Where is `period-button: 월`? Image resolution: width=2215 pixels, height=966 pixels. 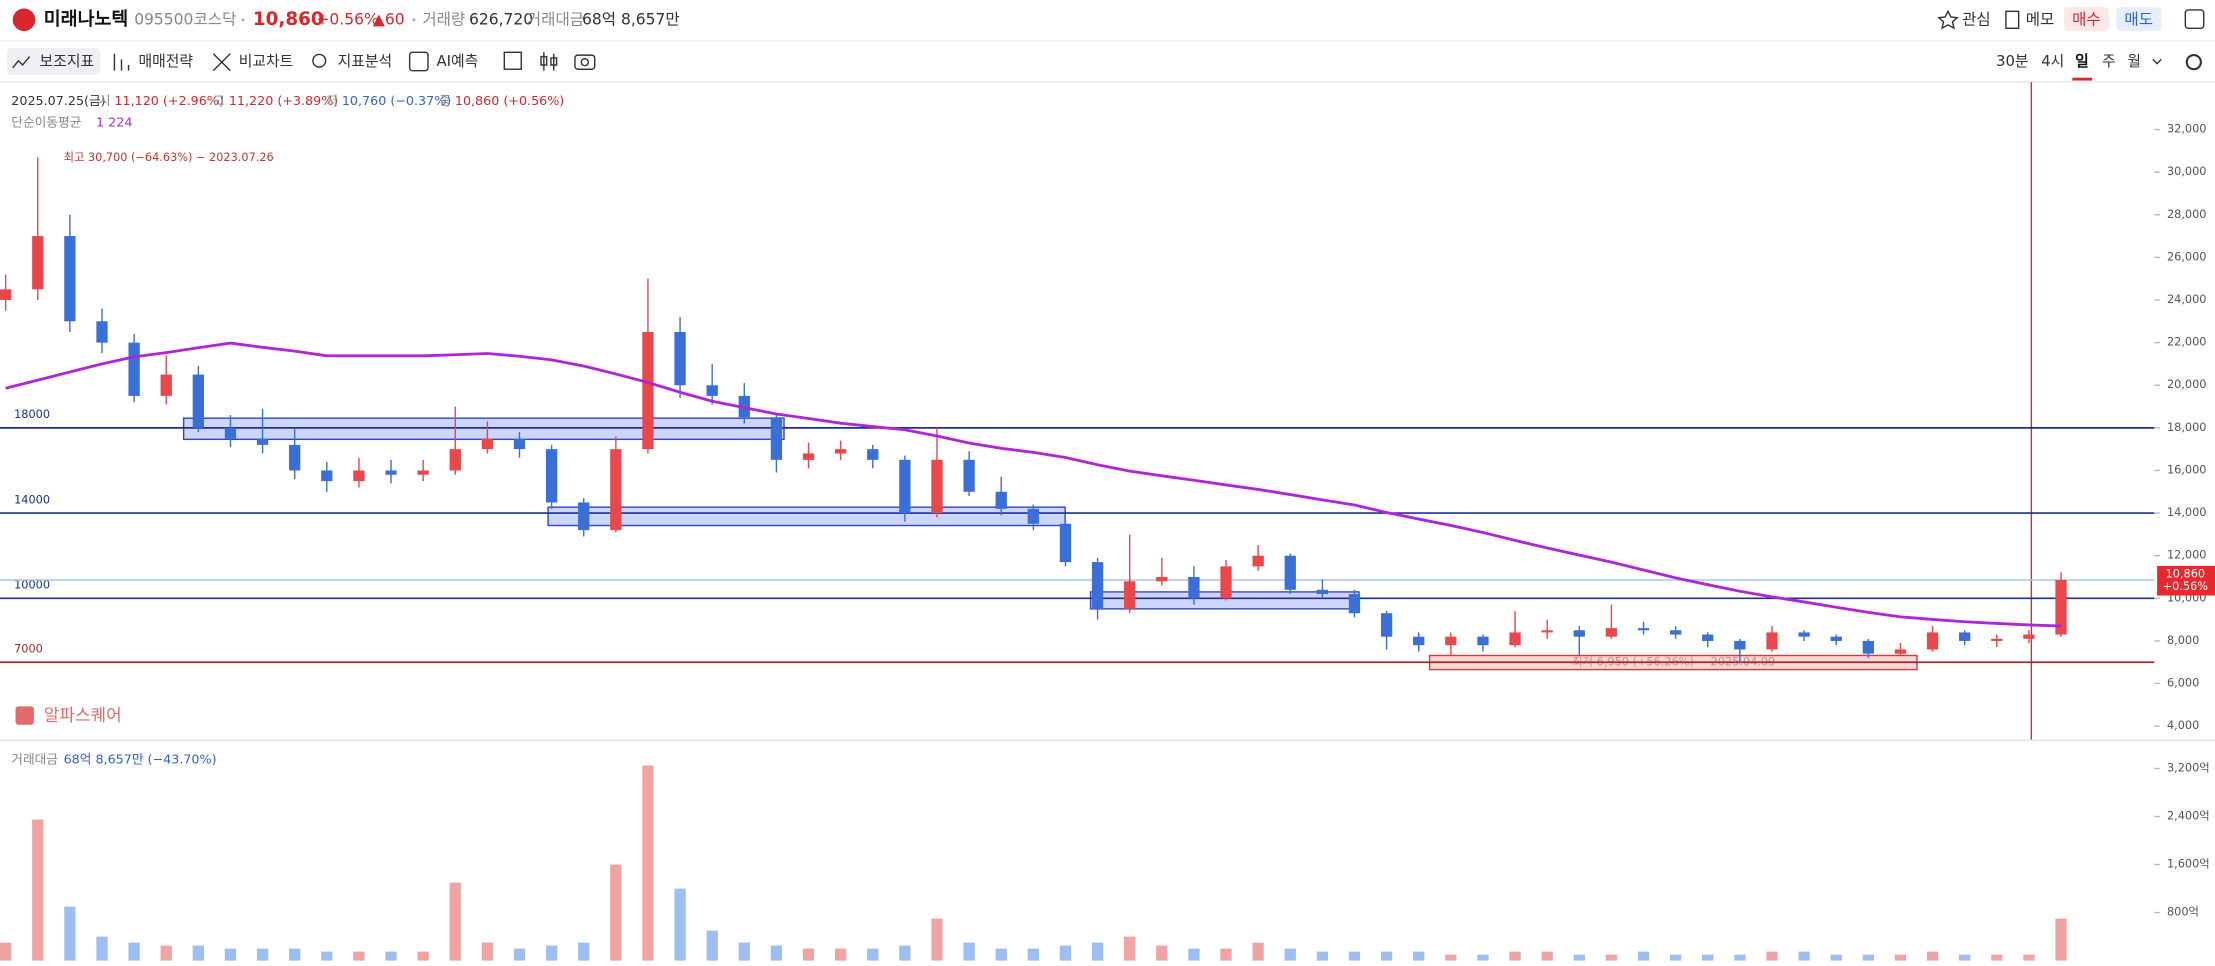
period-button: 월 is located at coordinates (2134, 61).